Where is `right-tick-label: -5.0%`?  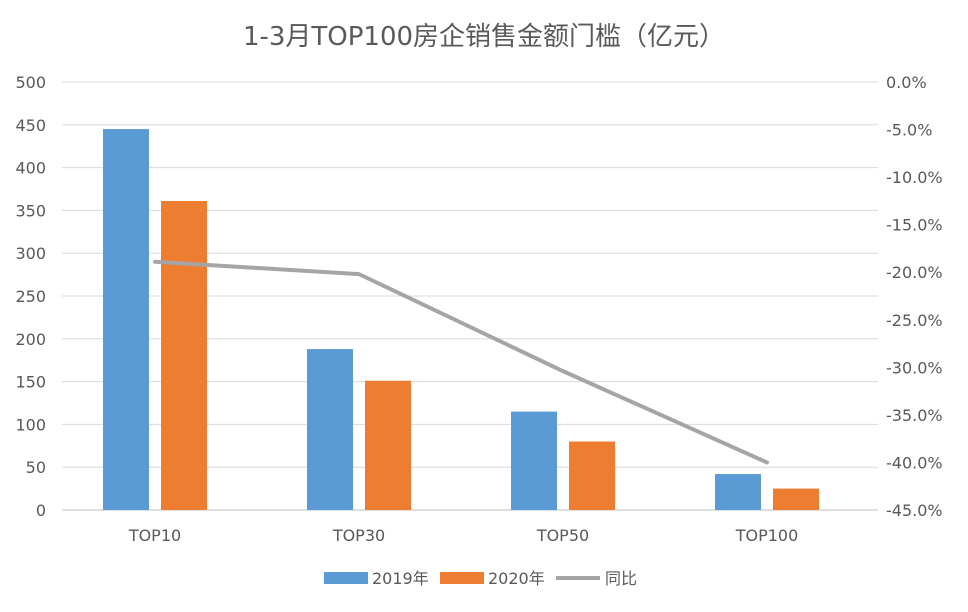
right-tick-label: -5.0% is located at coordinates (909, 130).